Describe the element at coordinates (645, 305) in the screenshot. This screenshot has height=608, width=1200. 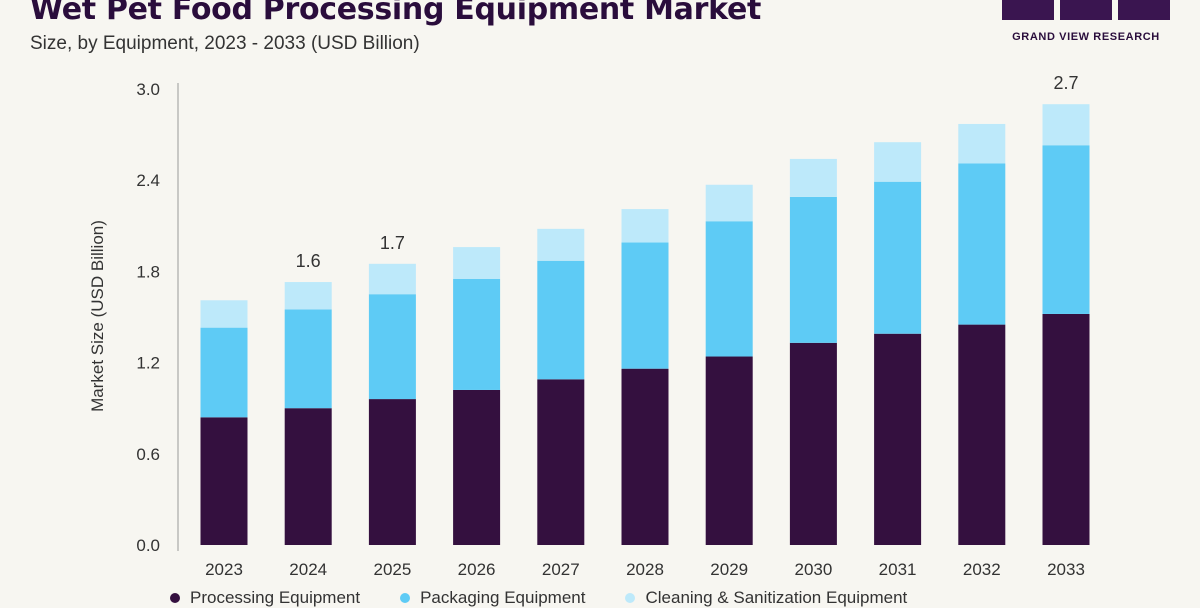
I see `bar-2028-packaging-equipment` at that location.